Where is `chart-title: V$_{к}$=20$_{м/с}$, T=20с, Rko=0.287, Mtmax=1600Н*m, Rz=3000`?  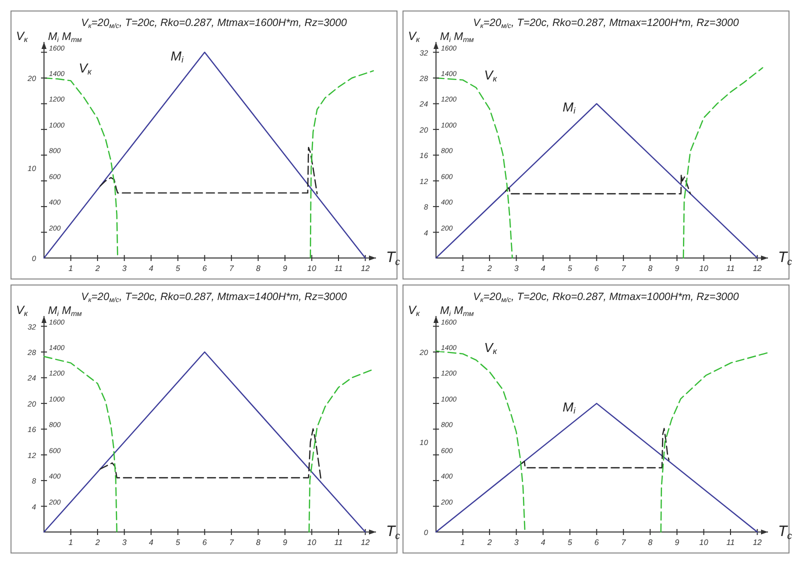 chart-title: V$_{к}$=20$_{м/с}$, T=20с, Rko=0.287, Mtmax=1600Н*m, Rz=3000 is located at coordinates (214, 23).